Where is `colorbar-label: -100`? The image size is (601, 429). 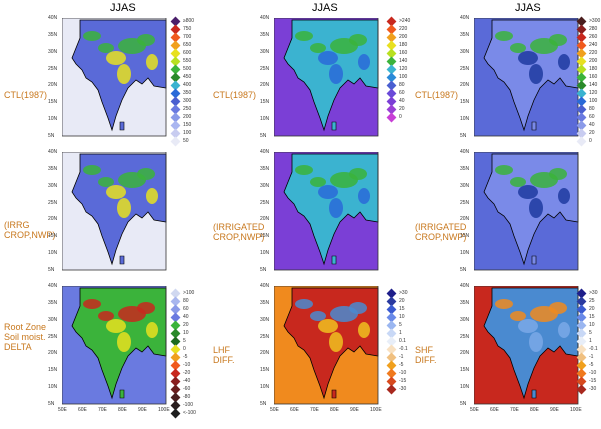
colorbar-label: -100 is located at coordinates (188, 405).